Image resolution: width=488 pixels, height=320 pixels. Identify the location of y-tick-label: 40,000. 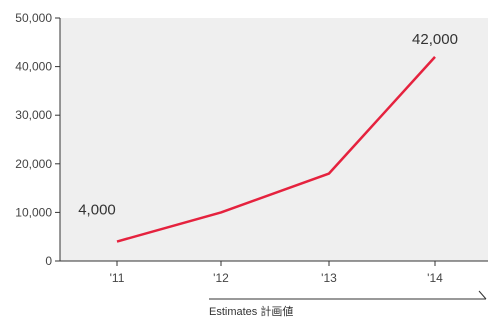
(33, 67).